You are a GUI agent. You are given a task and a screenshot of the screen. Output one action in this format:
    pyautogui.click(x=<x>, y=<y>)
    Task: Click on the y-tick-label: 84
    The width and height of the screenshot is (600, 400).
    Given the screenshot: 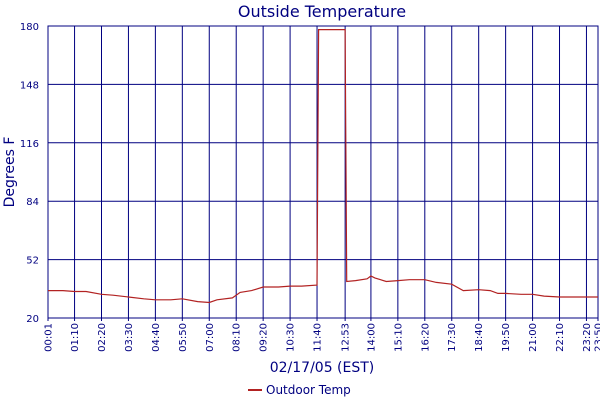 What is the action you would take?
    pyautogui.click(x=32, y=202)
    